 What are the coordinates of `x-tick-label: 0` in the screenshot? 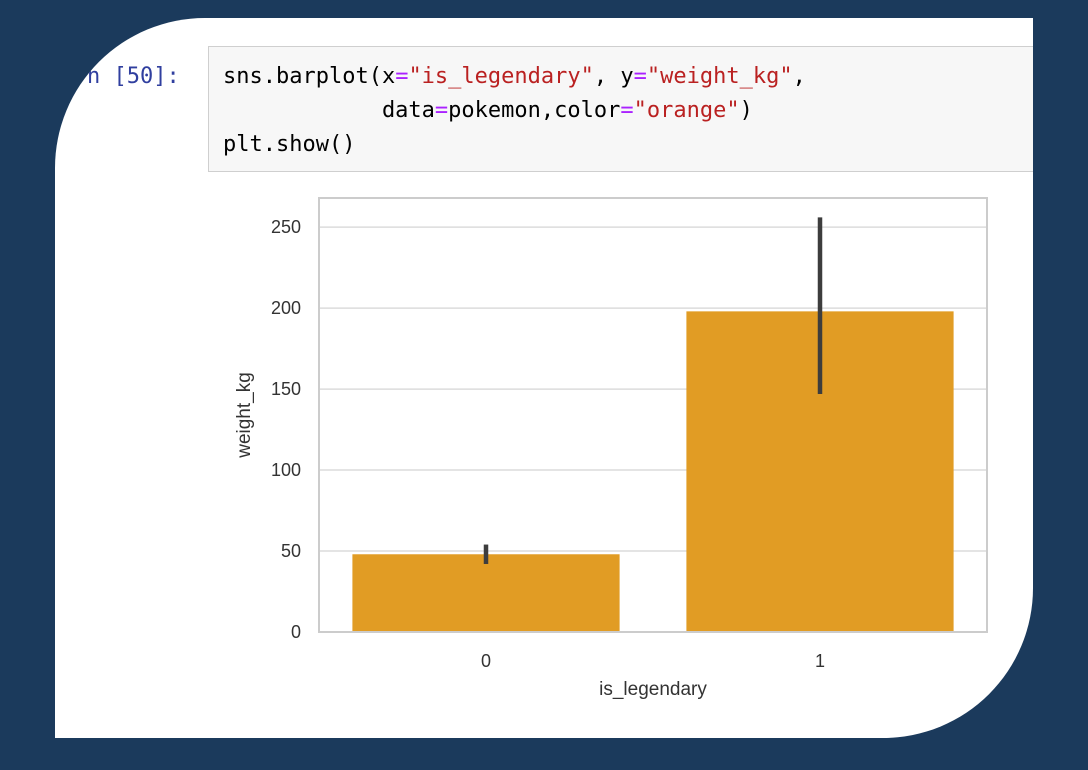 It's located at (486, 661).